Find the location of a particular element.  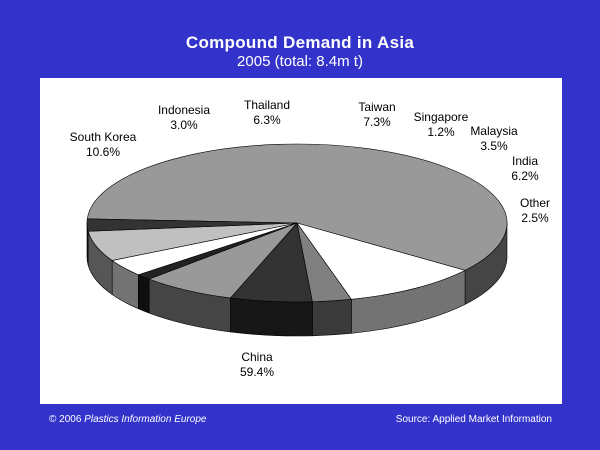

slice-label-malaysia: Malaysia 3.5% is located at coordinates (494, 138).